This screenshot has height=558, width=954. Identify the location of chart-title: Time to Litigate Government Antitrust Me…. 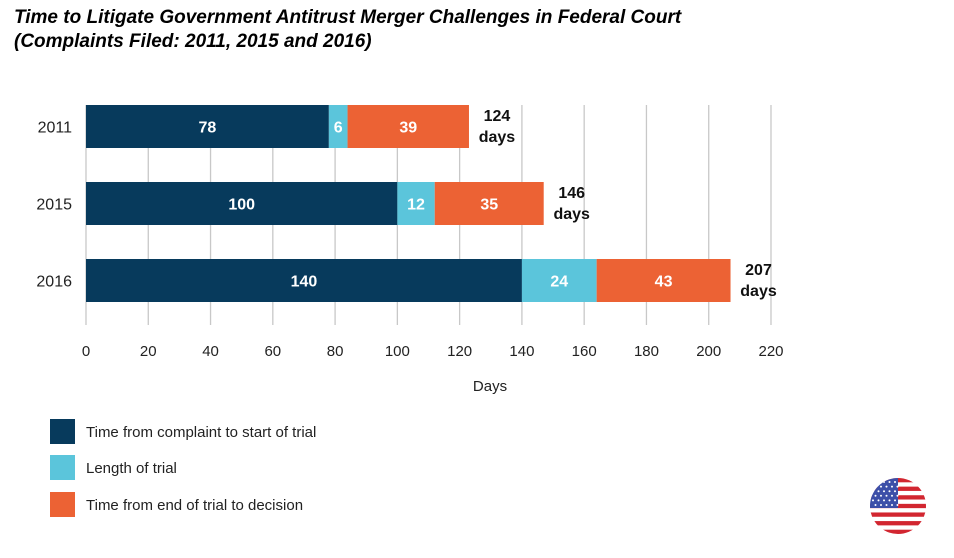
(347, 30).